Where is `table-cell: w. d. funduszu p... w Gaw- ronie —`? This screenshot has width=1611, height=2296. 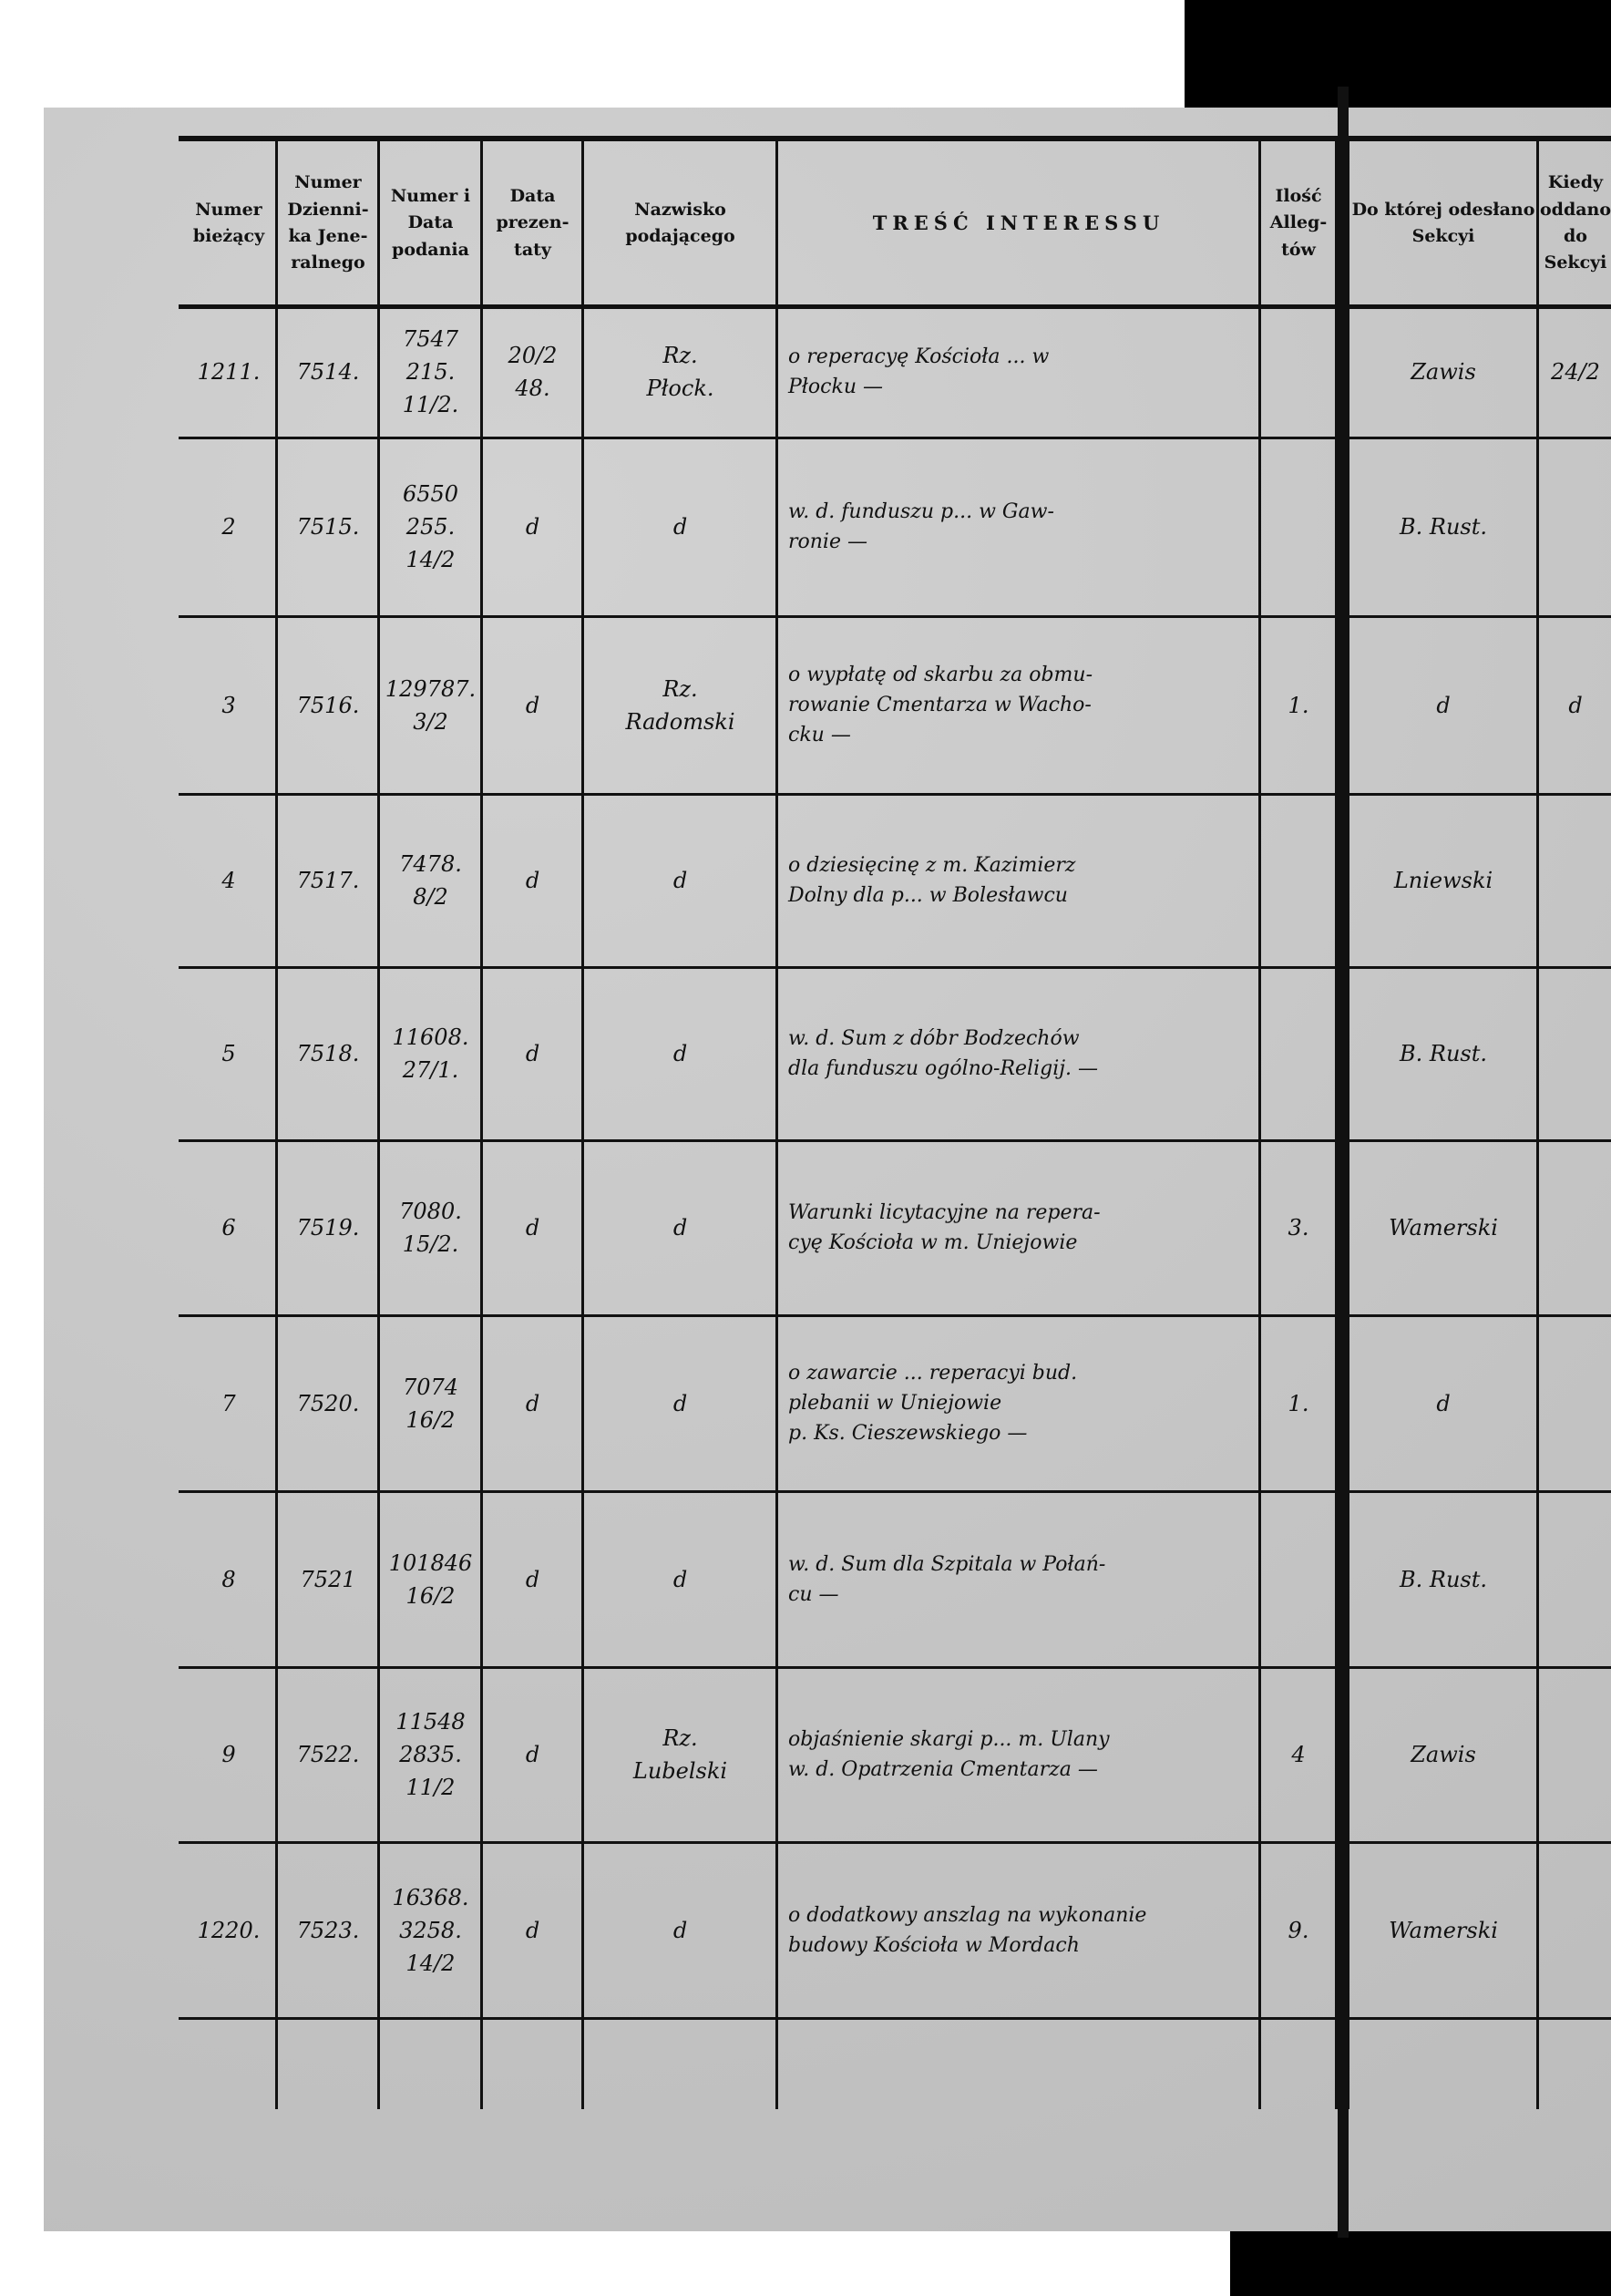
table-cell: w. d. funduszu p... w Gaw- ronie — is located at coordinates (921, 526).